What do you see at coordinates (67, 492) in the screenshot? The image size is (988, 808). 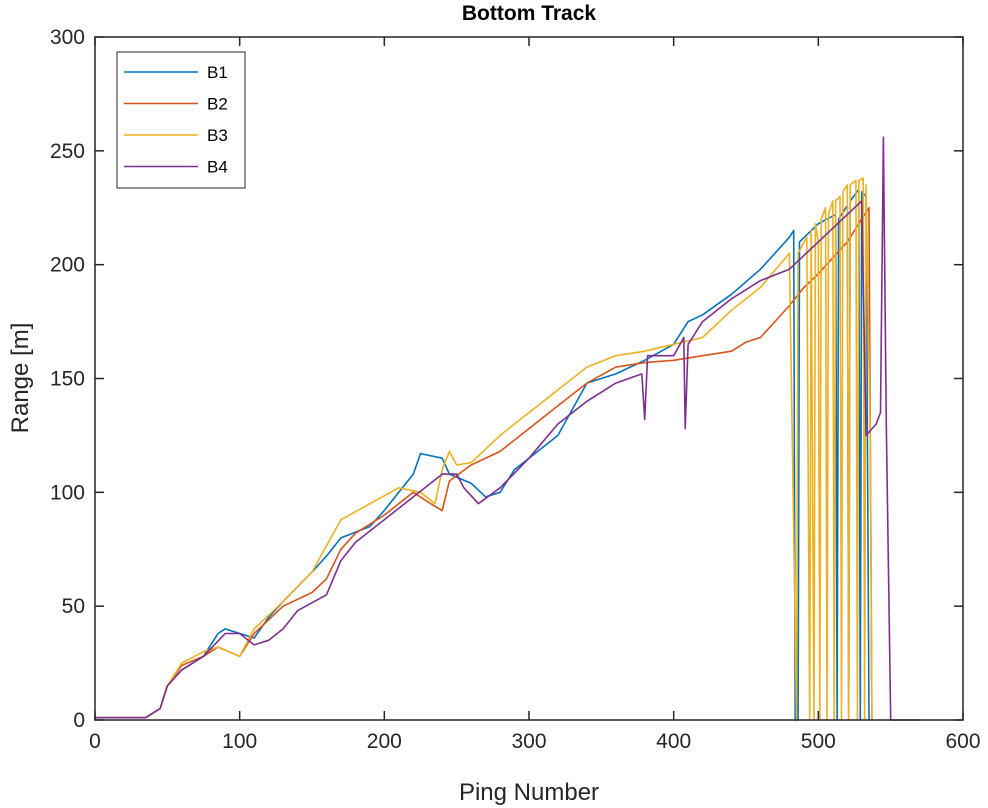 I see `y-tick-label: 100` at bounding box center [67, 492].